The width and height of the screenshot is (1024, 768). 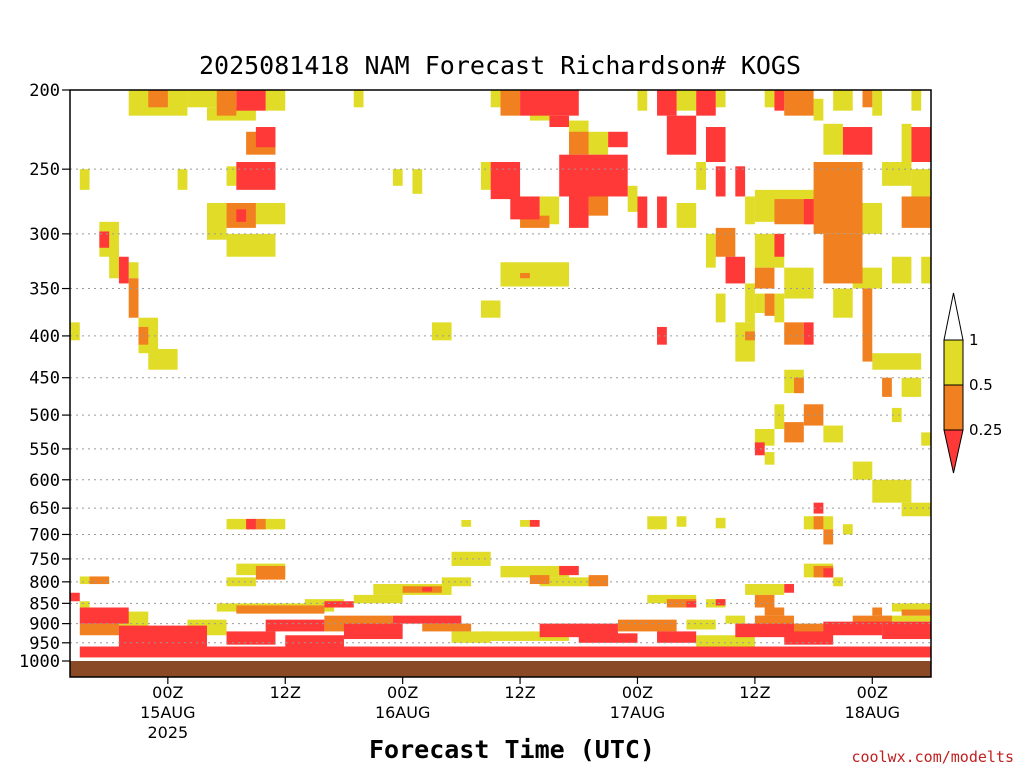 I want to click on x-tick-label: 15AUG, so click(x=167, y=712).